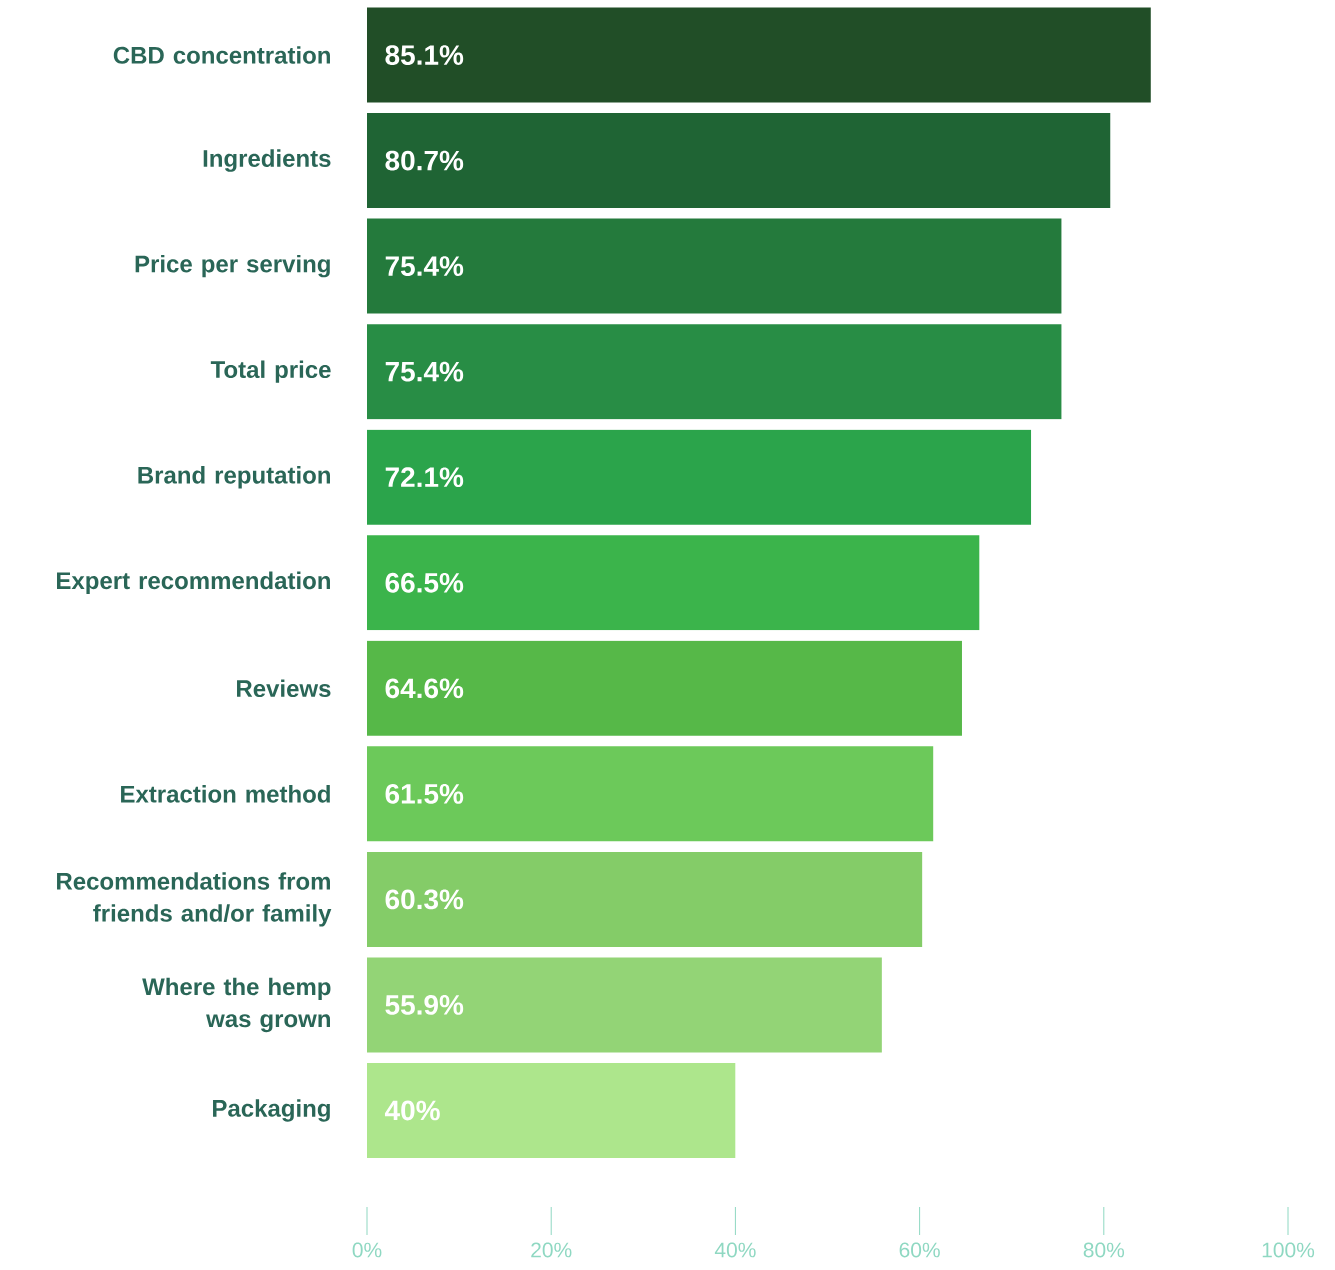 This screenshot has height=1270, width=1335. What do you see at coordinates (270, 371) in the screenshot?
I see `y-tick-label: Total price` at bounding box center [270, 371].